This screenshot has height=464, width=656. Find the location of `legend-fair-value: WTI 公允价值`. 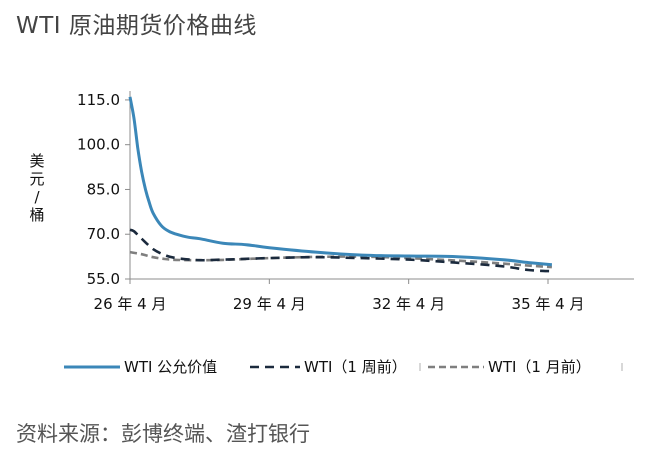

legend-fair-value: WTI 公允价值 is located at coordinates (140, 367).